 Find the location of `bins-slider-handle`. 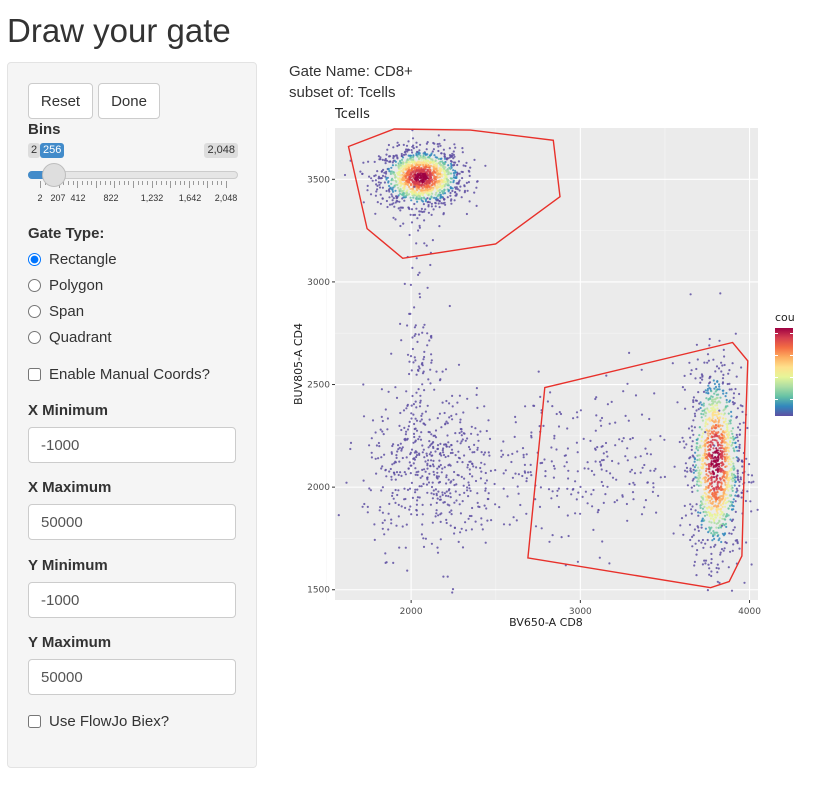

bins-slider-handle is located at coordinates (54, 175).